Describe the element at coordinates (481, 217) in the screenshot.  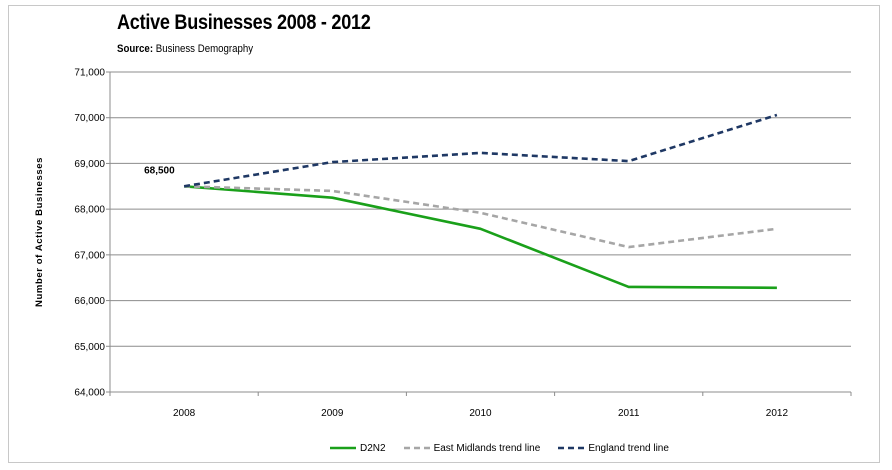
I see `series-line-east-midlands-trend-line` at that location.